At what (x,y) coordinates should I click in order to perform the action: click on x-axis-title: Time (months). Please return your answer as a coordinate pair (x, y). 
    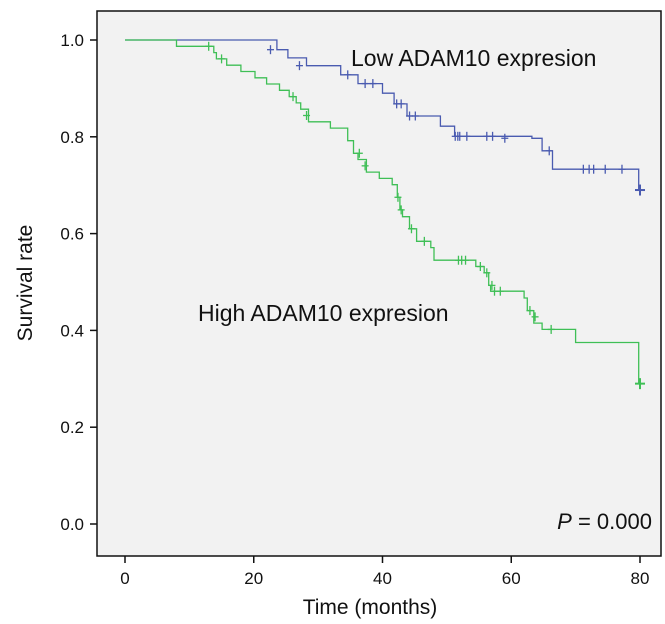
    Looking at the image, I should click on (370, 607).